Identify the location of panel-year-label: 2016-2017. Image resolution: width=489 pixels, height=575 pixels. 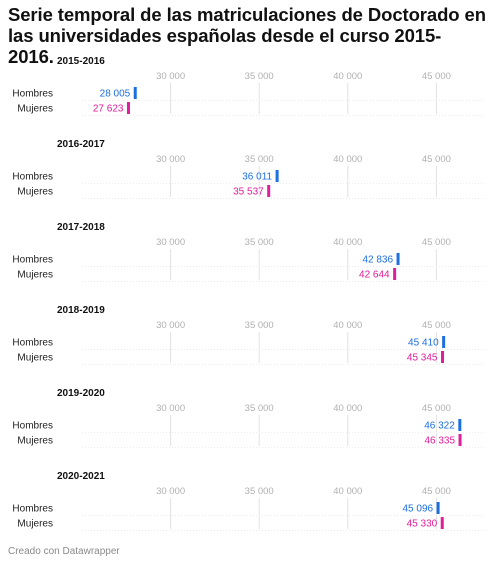
(81, 144).